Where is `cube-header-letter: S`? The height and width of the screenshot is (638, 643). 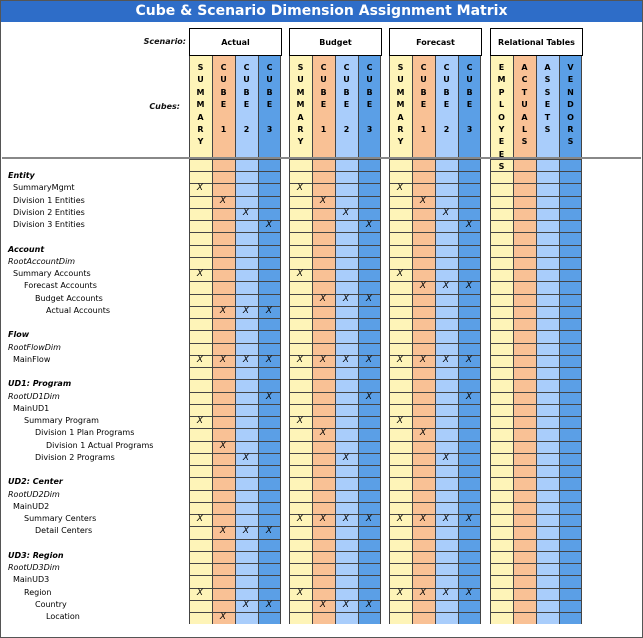
cube-header-letter: S is located at coordinates (501, 167).